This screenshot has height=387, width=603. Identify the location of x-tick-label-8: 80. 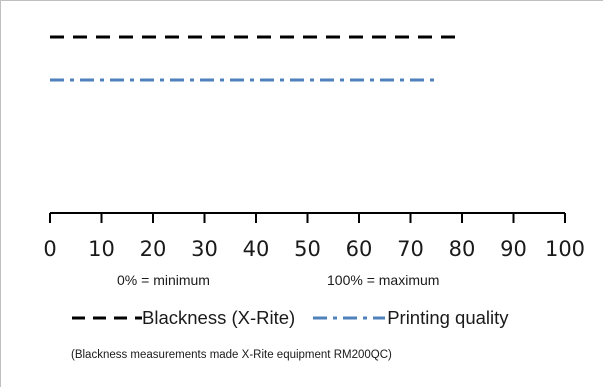
(462, 249).